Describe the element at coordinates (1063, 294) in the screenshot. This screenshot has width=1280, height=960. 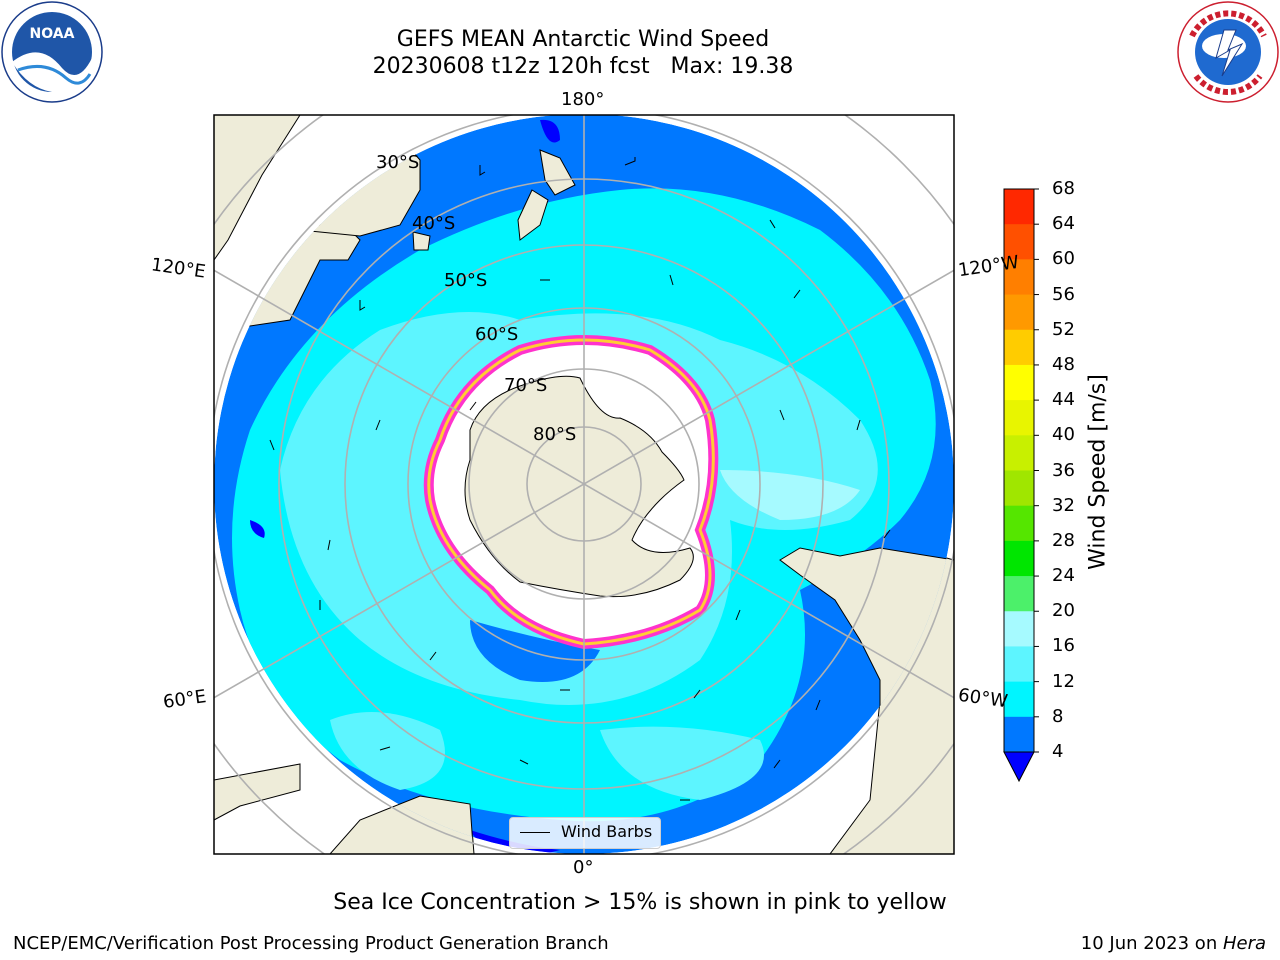
I see `colorbar-tick-label: 56` at that location.